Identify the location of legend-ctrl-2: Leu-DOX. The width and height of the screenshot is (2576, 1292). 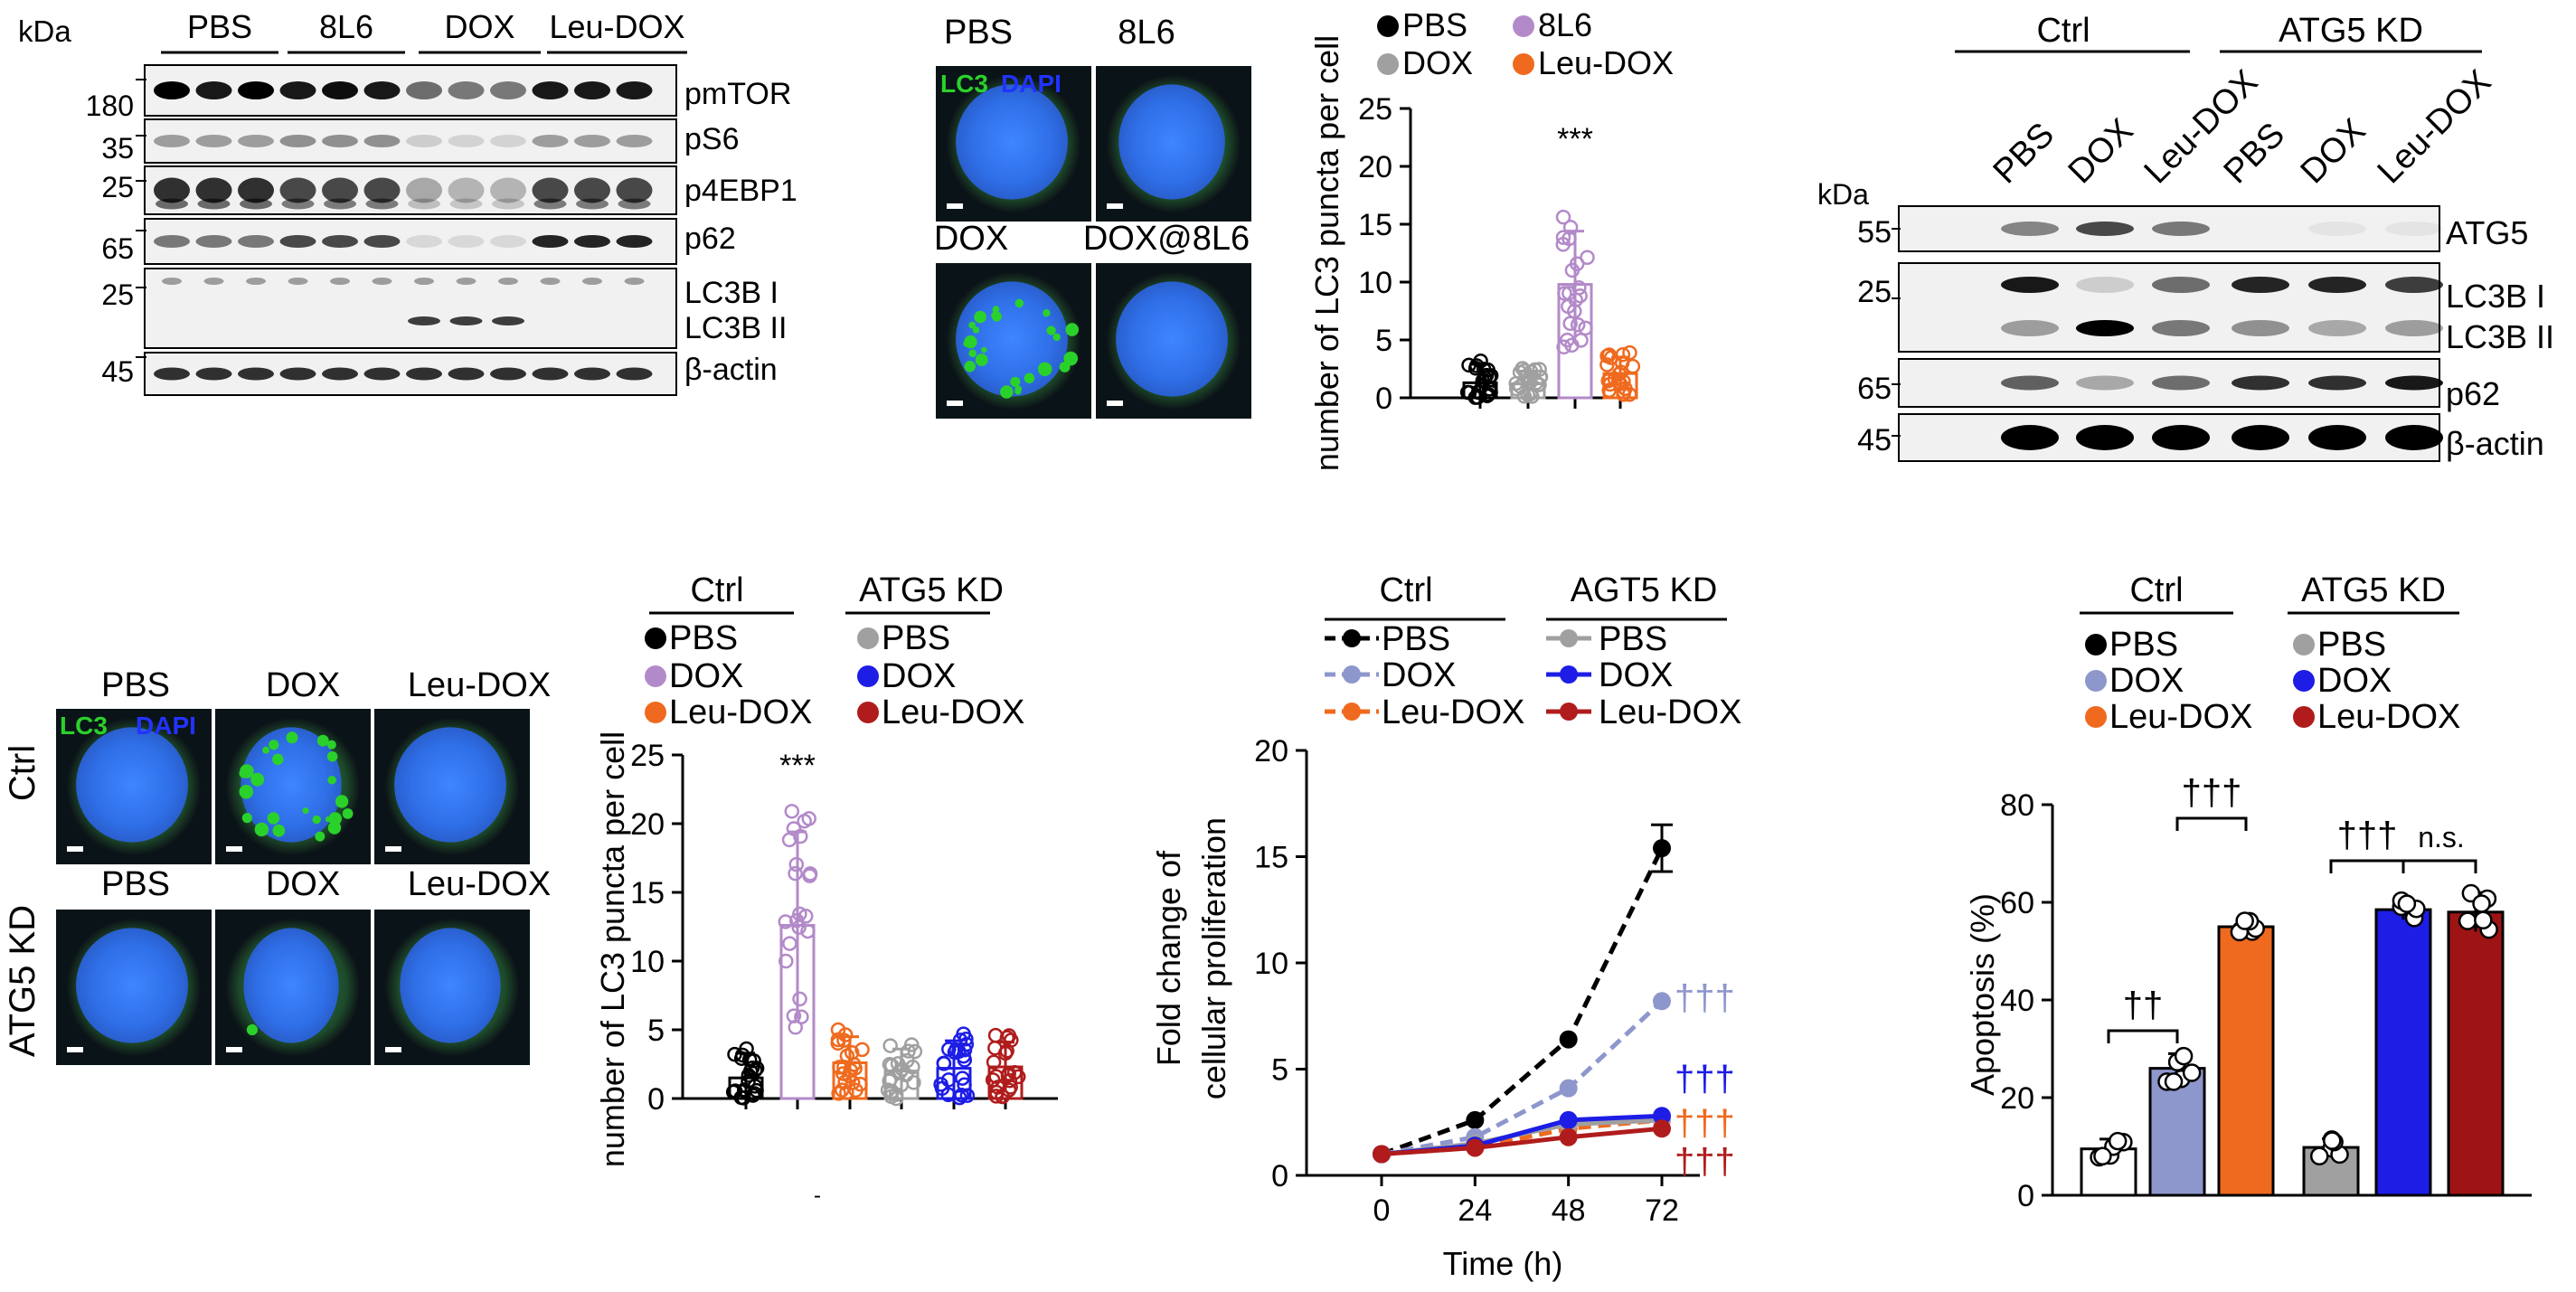
(740, 712).